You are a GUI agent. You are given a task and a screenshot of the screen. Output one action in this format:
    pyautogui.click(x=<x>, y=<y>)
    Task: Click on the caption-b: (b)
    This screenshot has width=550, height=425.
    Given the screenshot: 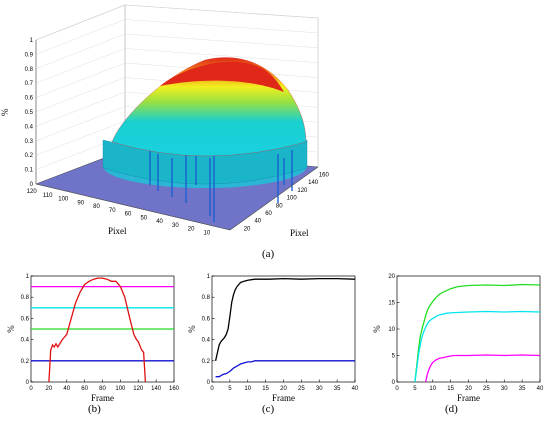 What is the action you would take?
    pyautogui.click(x=94, y=409)
    